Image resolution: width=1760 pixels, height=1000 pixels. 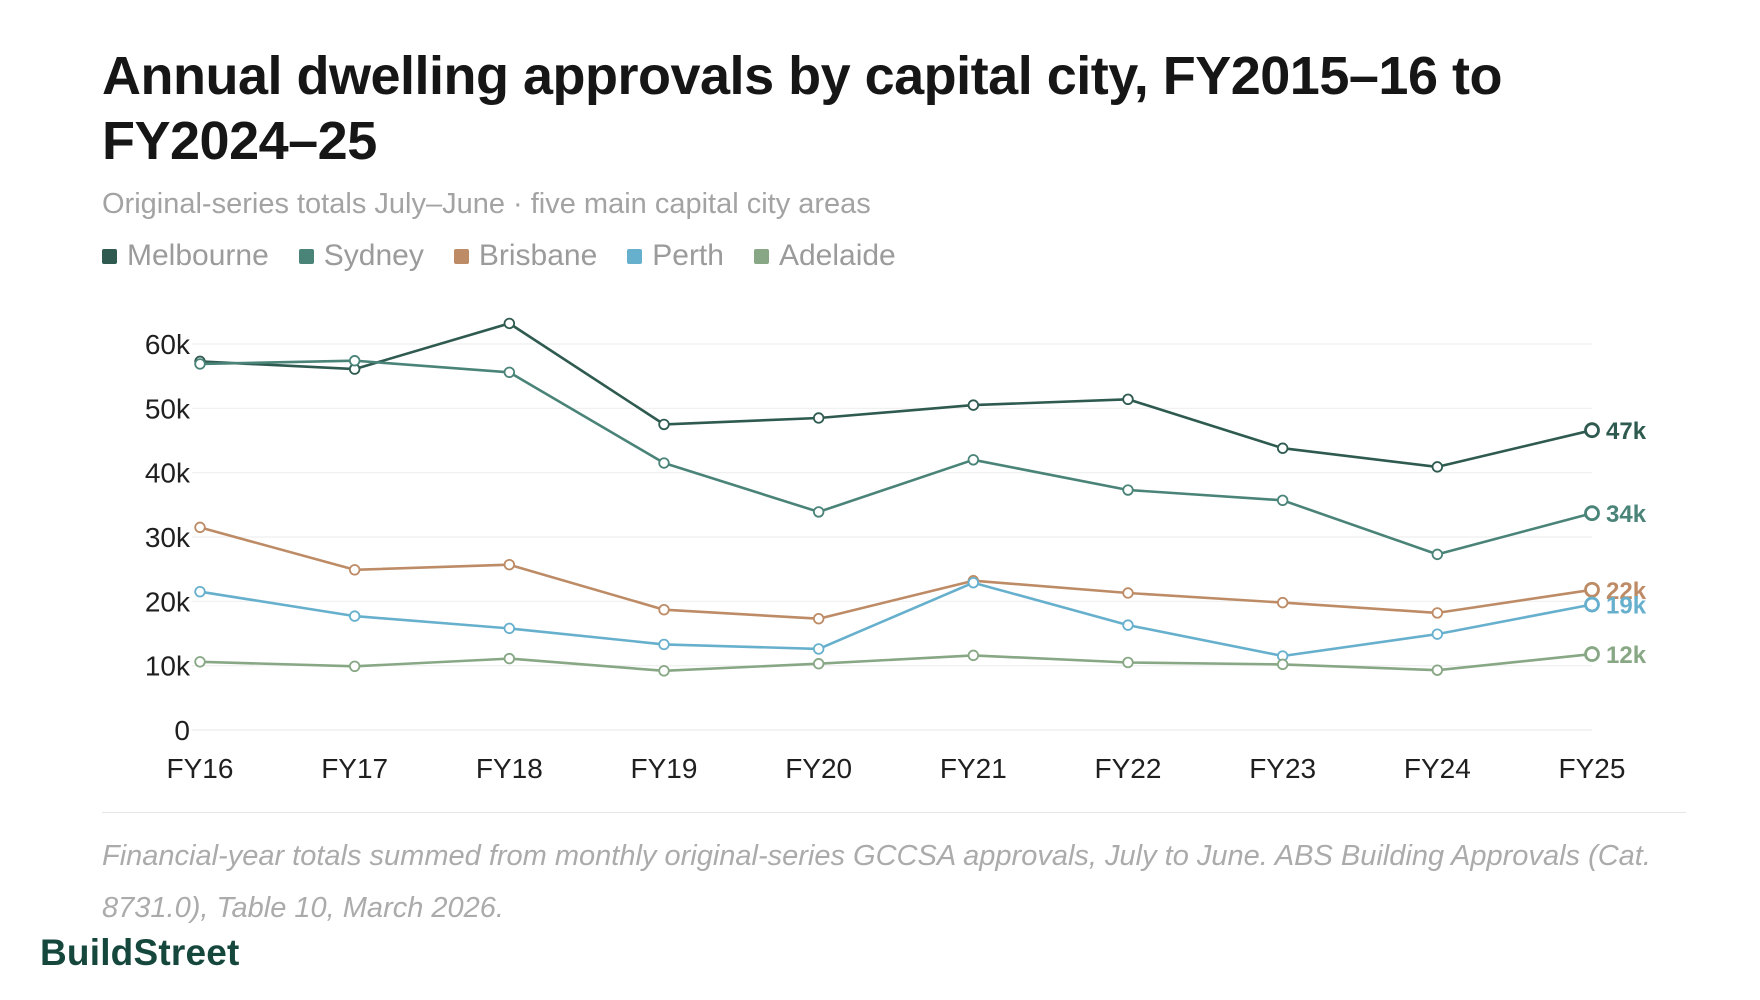 I want to click on x-tick-label: FY21, so click(x=973, y=768).